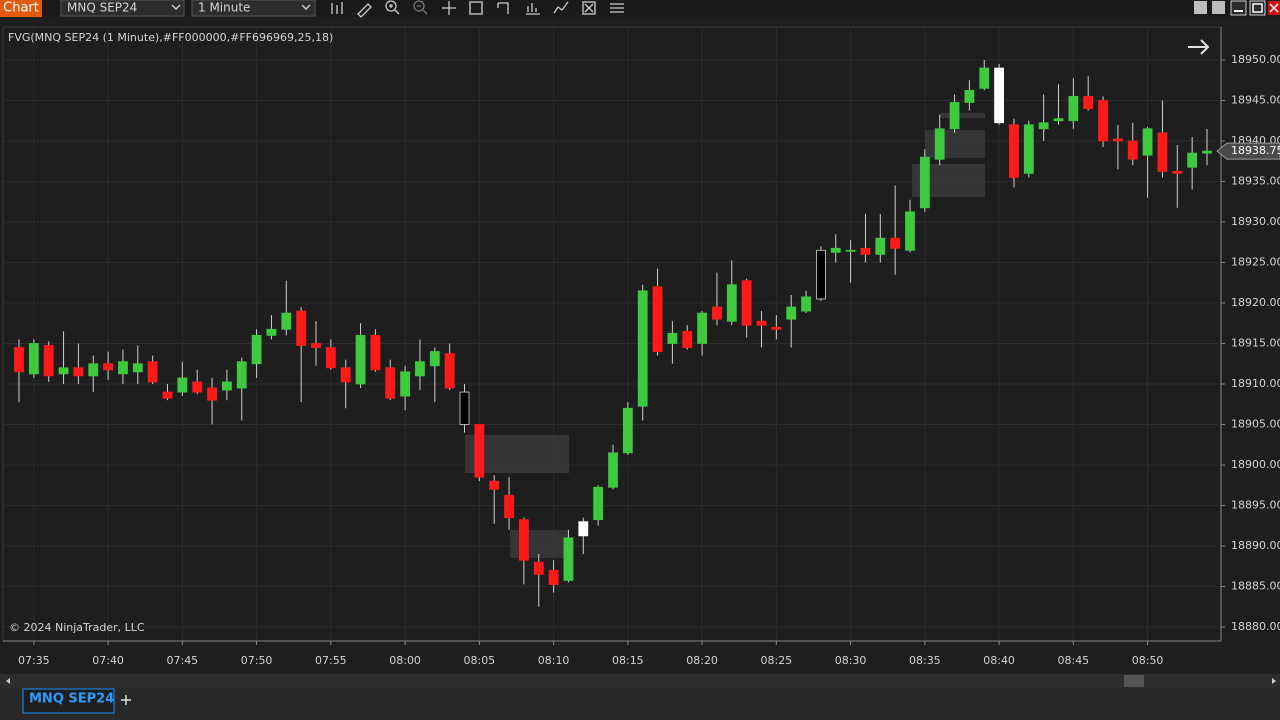 The width and height of the screenshot is (1280, 720). Describe the element at coordinates (1199, 47) in the screenshot. I see `scroll-to-end-arrow` at that location.